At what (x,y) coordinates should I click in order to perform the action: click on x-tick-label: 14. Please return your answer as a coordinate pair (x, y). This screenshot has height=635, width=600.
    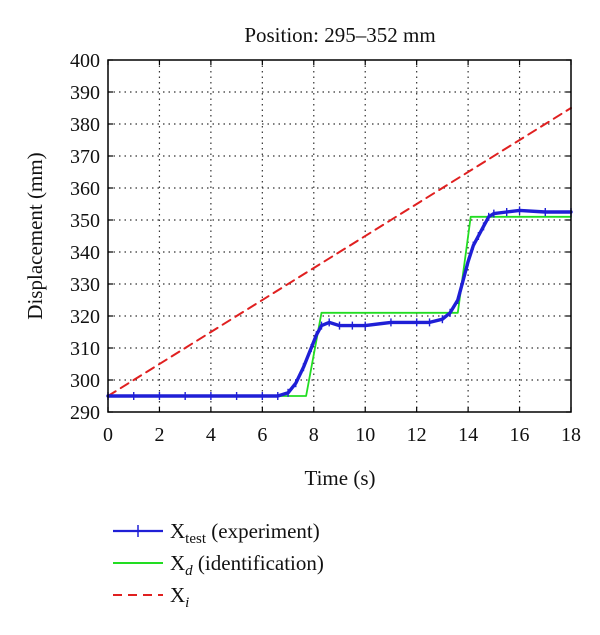
    Looking at the image, I should click on (468, 435).